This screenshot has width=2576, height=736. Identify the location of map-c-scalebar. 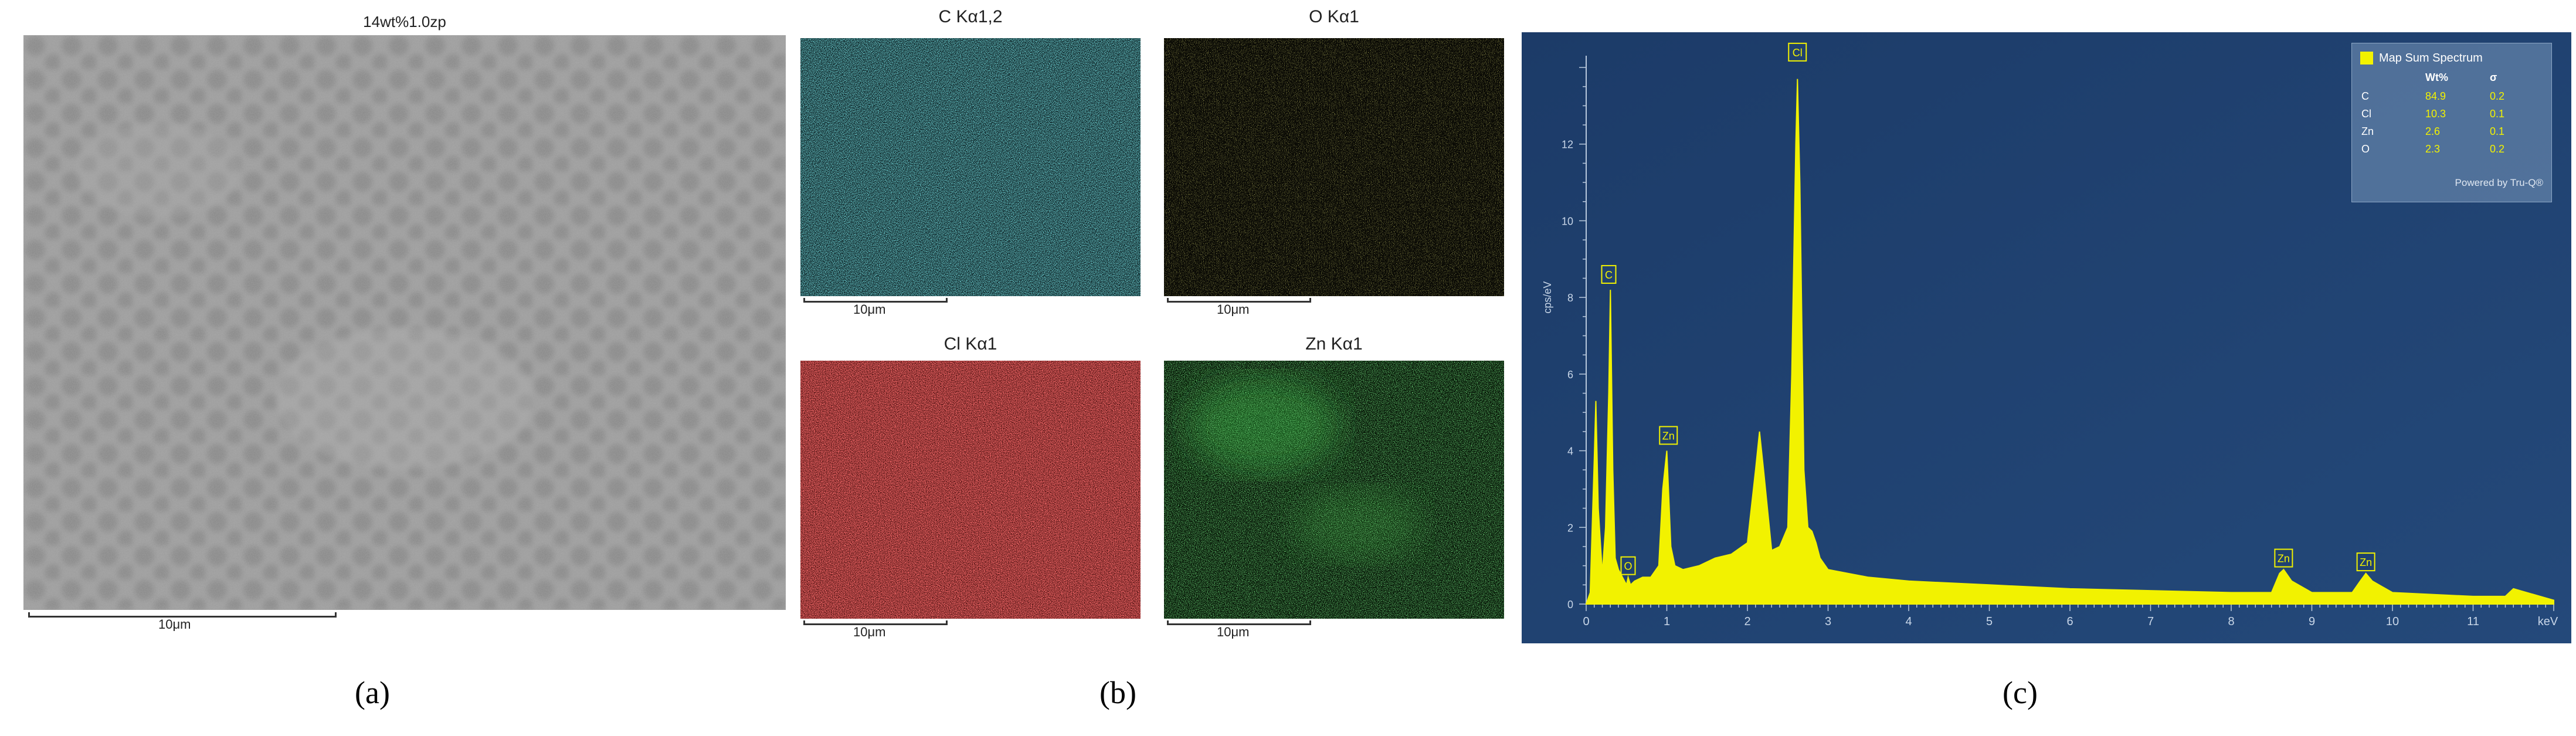
(875, 300).